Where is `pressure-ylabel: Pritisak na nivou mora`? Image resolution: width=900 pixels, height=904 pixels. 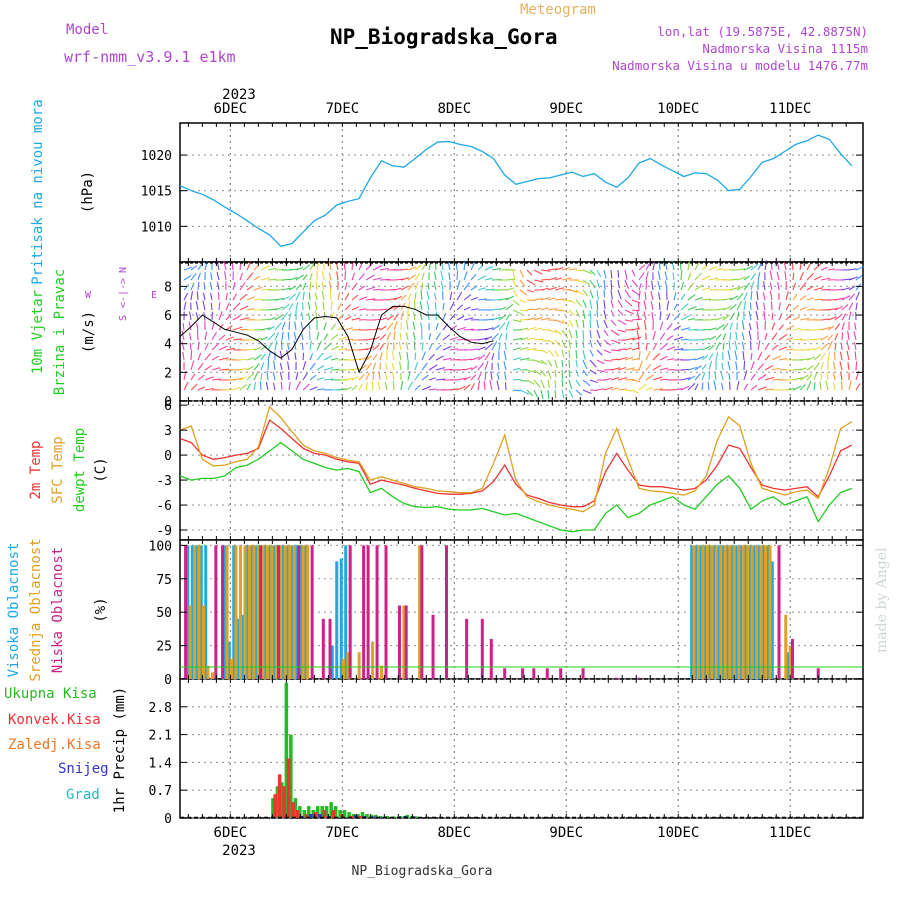 pressure-ylabel: Pritisak na nivou mora is located at coordinates (38, 191).